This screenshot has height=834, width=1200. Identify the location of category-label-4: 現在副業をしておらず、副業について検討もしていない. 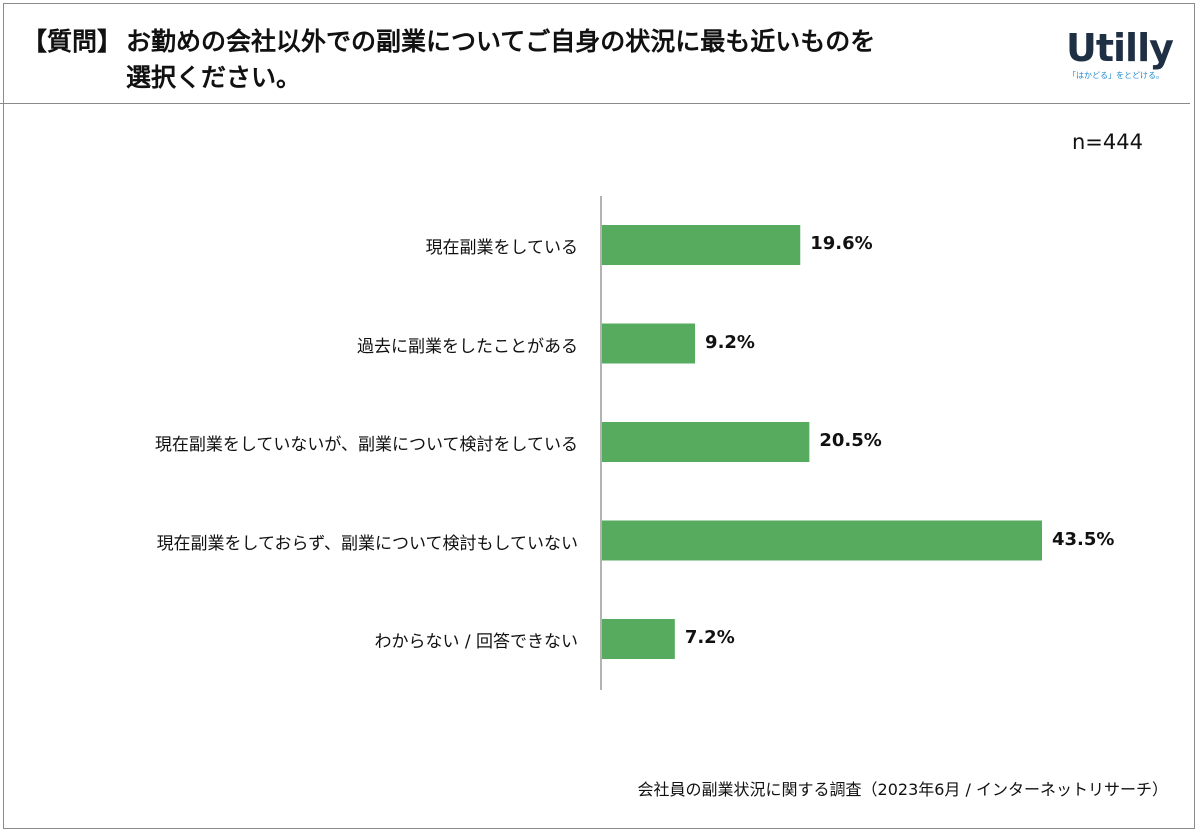
(367, 543).